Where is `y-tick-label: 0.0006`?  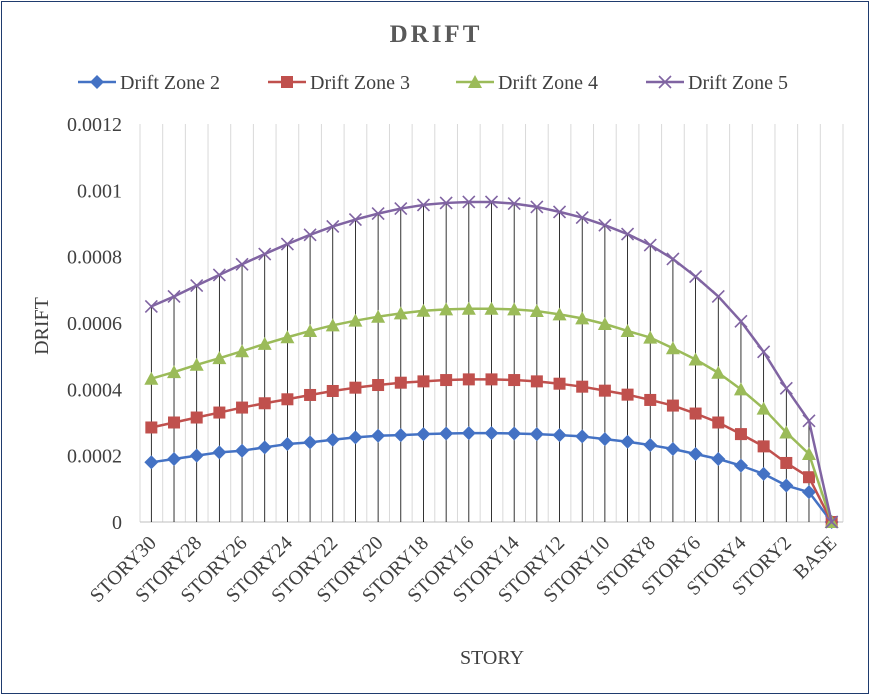
y-tick-label: 0.0006 is located at coordinates (94, 324).